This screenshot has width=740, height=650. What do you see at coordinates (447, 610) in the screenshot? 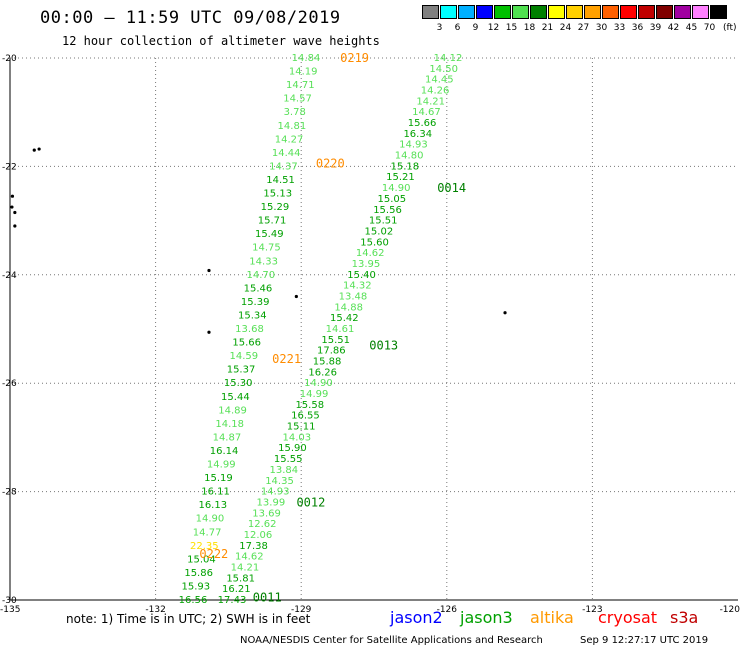
I see `lon-tick-label: -126` at bounding box center [447, 610].